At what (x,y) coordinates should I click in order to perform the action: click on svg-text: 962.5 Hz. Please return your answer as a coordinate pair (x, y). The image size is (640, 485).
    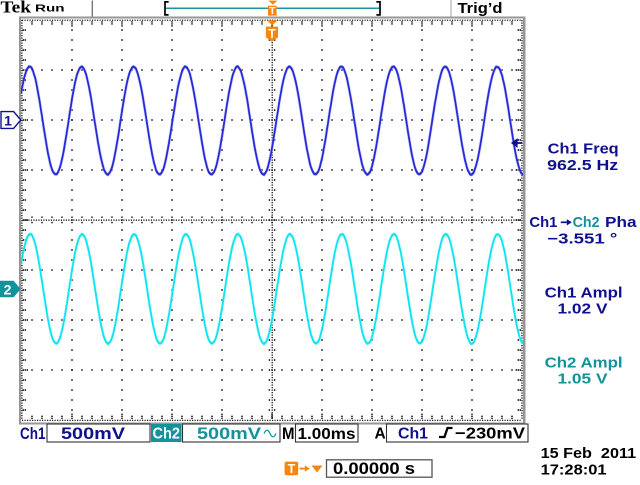
    Looking at the image, I should click on (582, 166).